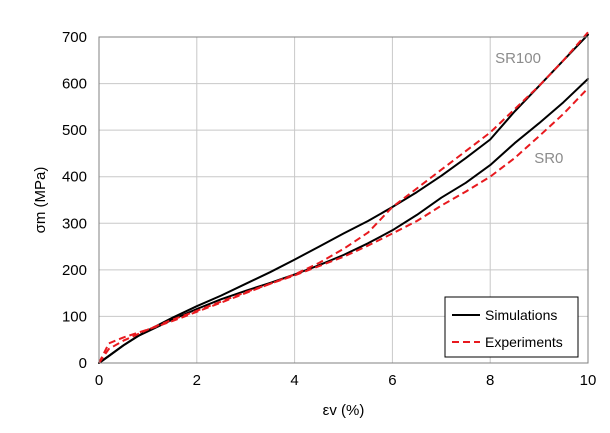 The image size is (610, 433). I want to click on y-tick-label: 600, so click(74, 84).